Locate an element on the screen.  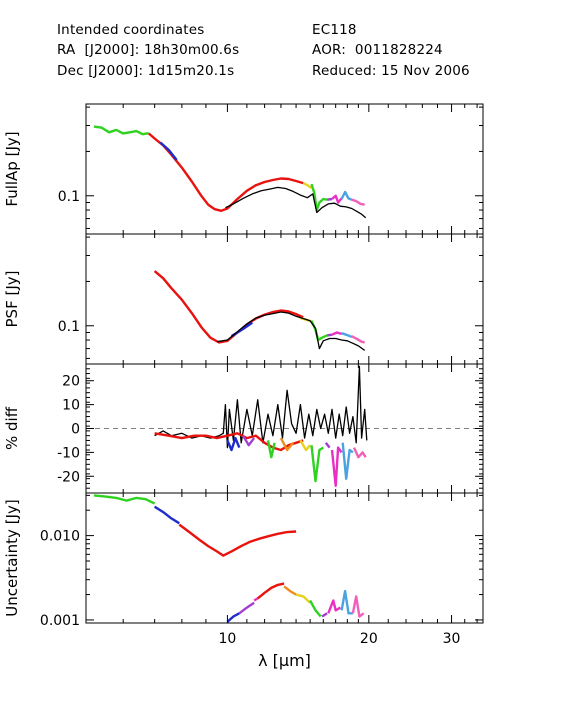
x-tick-label: 10 is located at coordinates (228, 639).